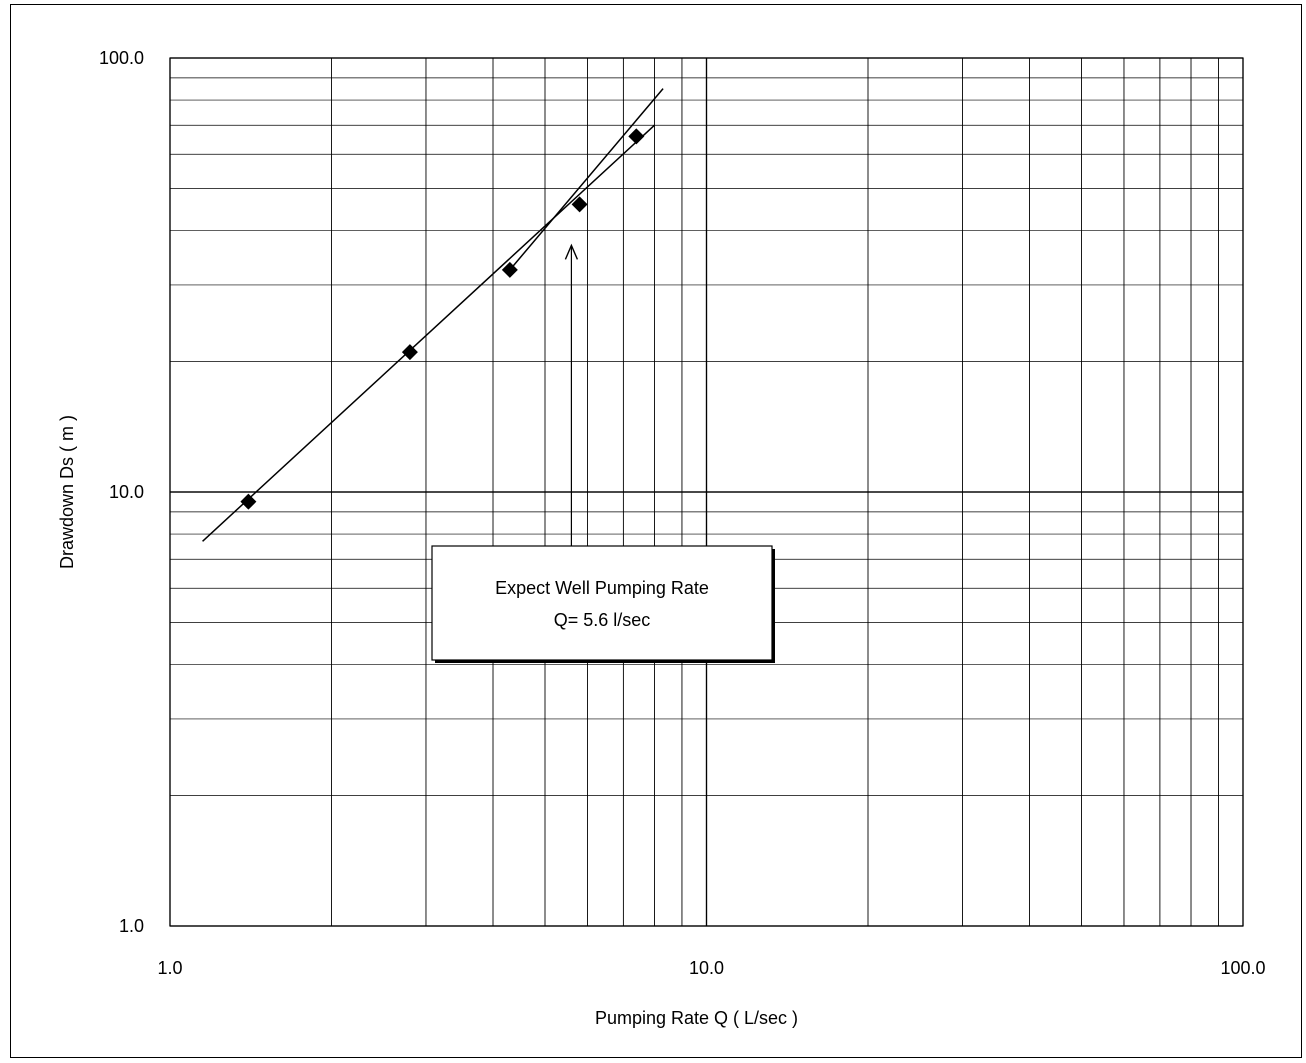 This screenshot has height=1063, width=1306. I want to click on y-tick-label: 10.0, so click(126, 492).